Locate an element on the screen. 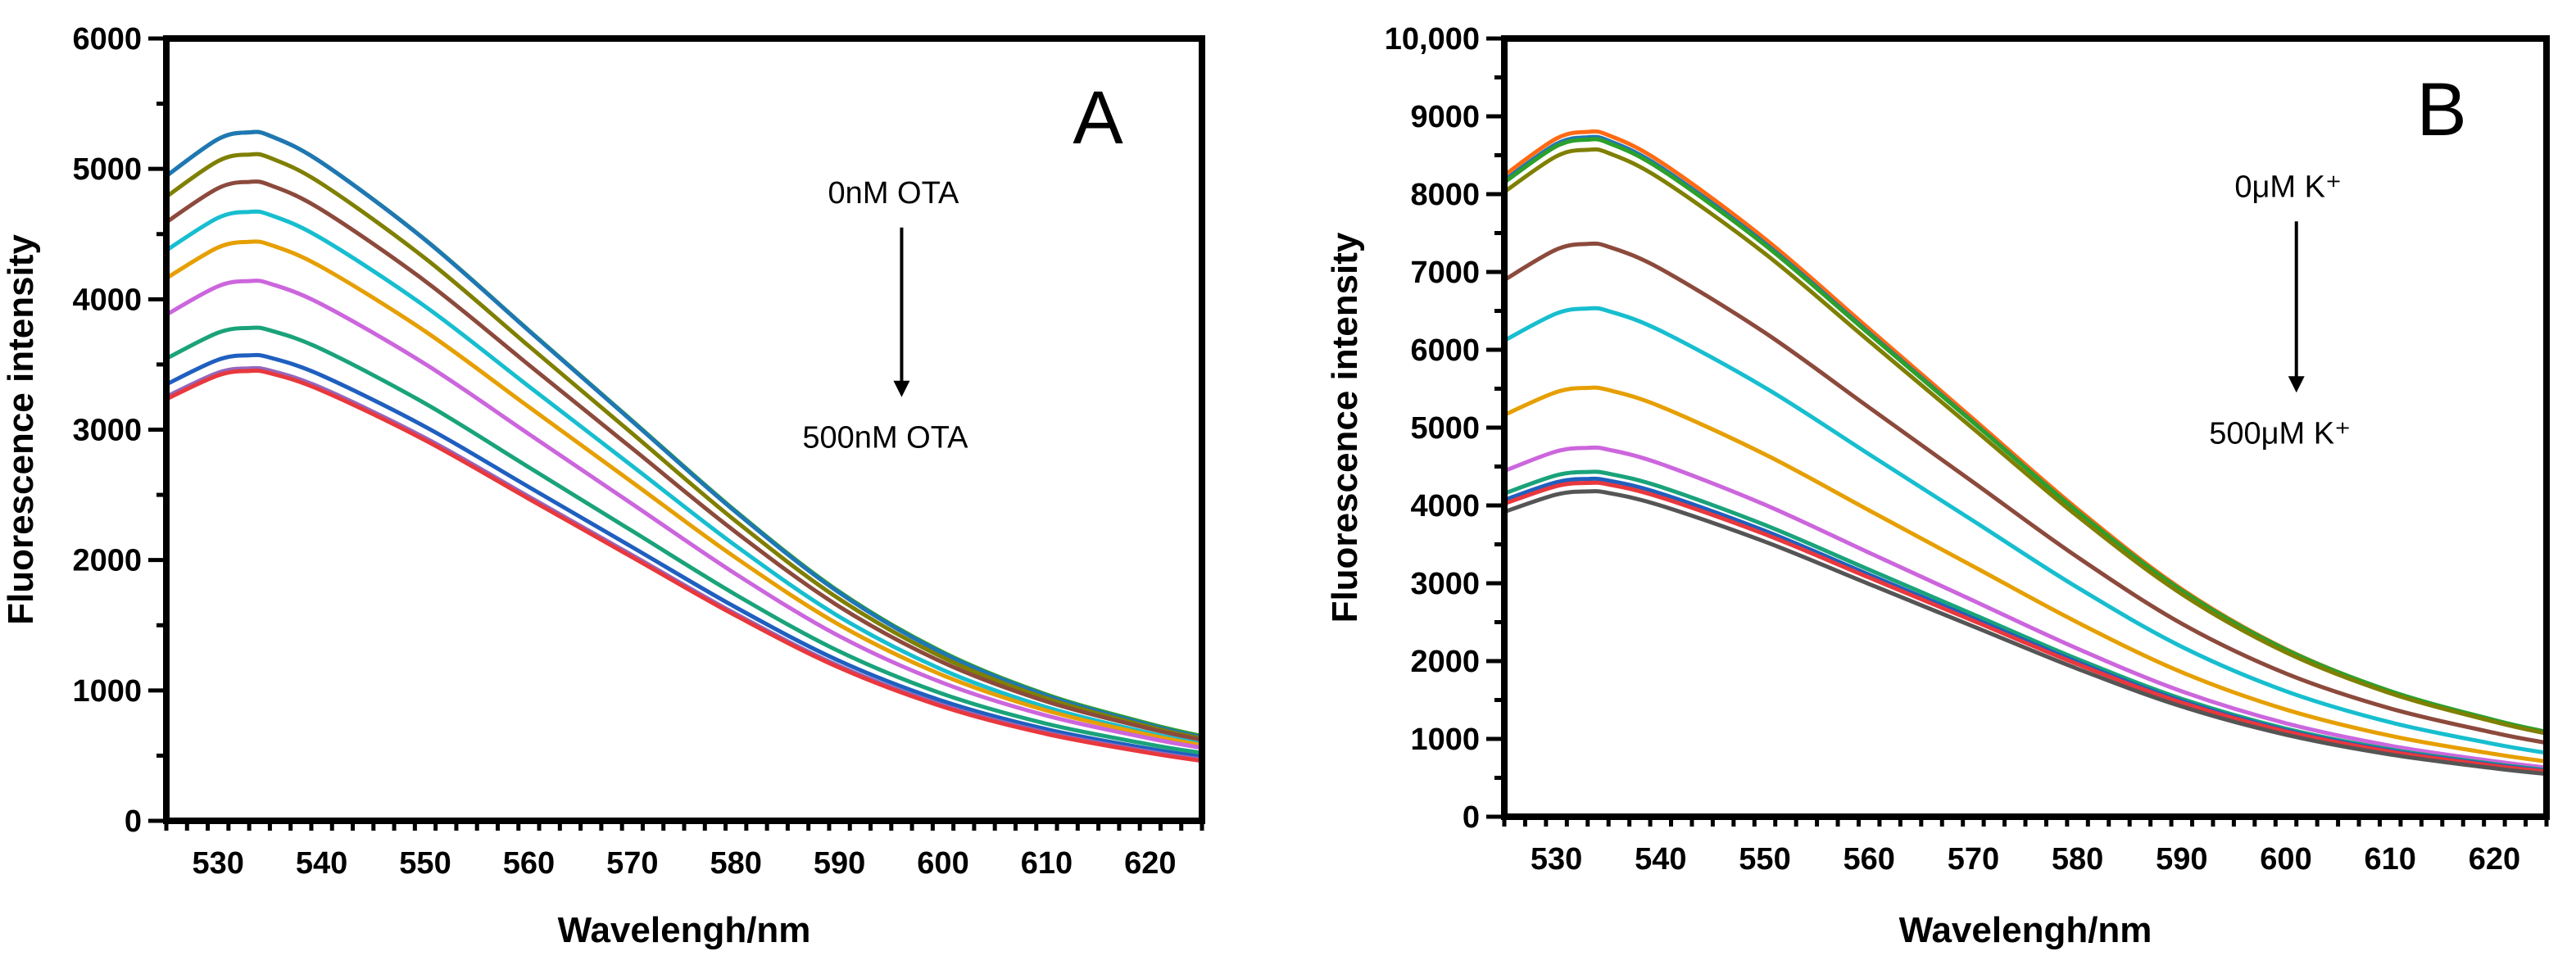 This screenshot has height=965, width=2576. panel-letter: B is located at coordinates (2441, 110).